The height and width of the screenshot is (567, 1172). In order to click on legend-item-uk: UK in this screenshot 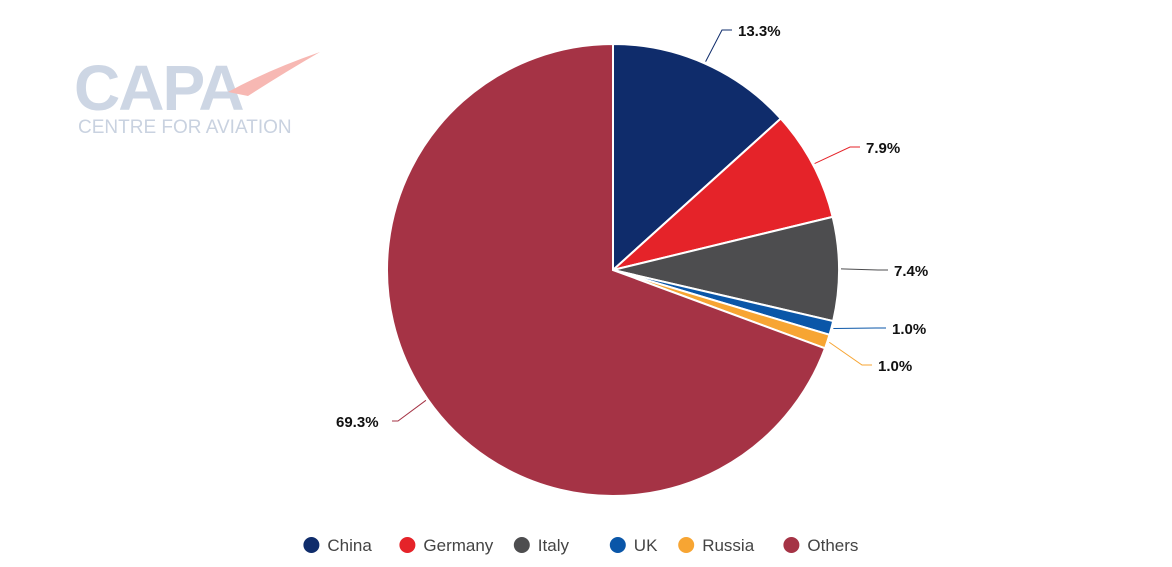, I will do `click(633, 545)`.